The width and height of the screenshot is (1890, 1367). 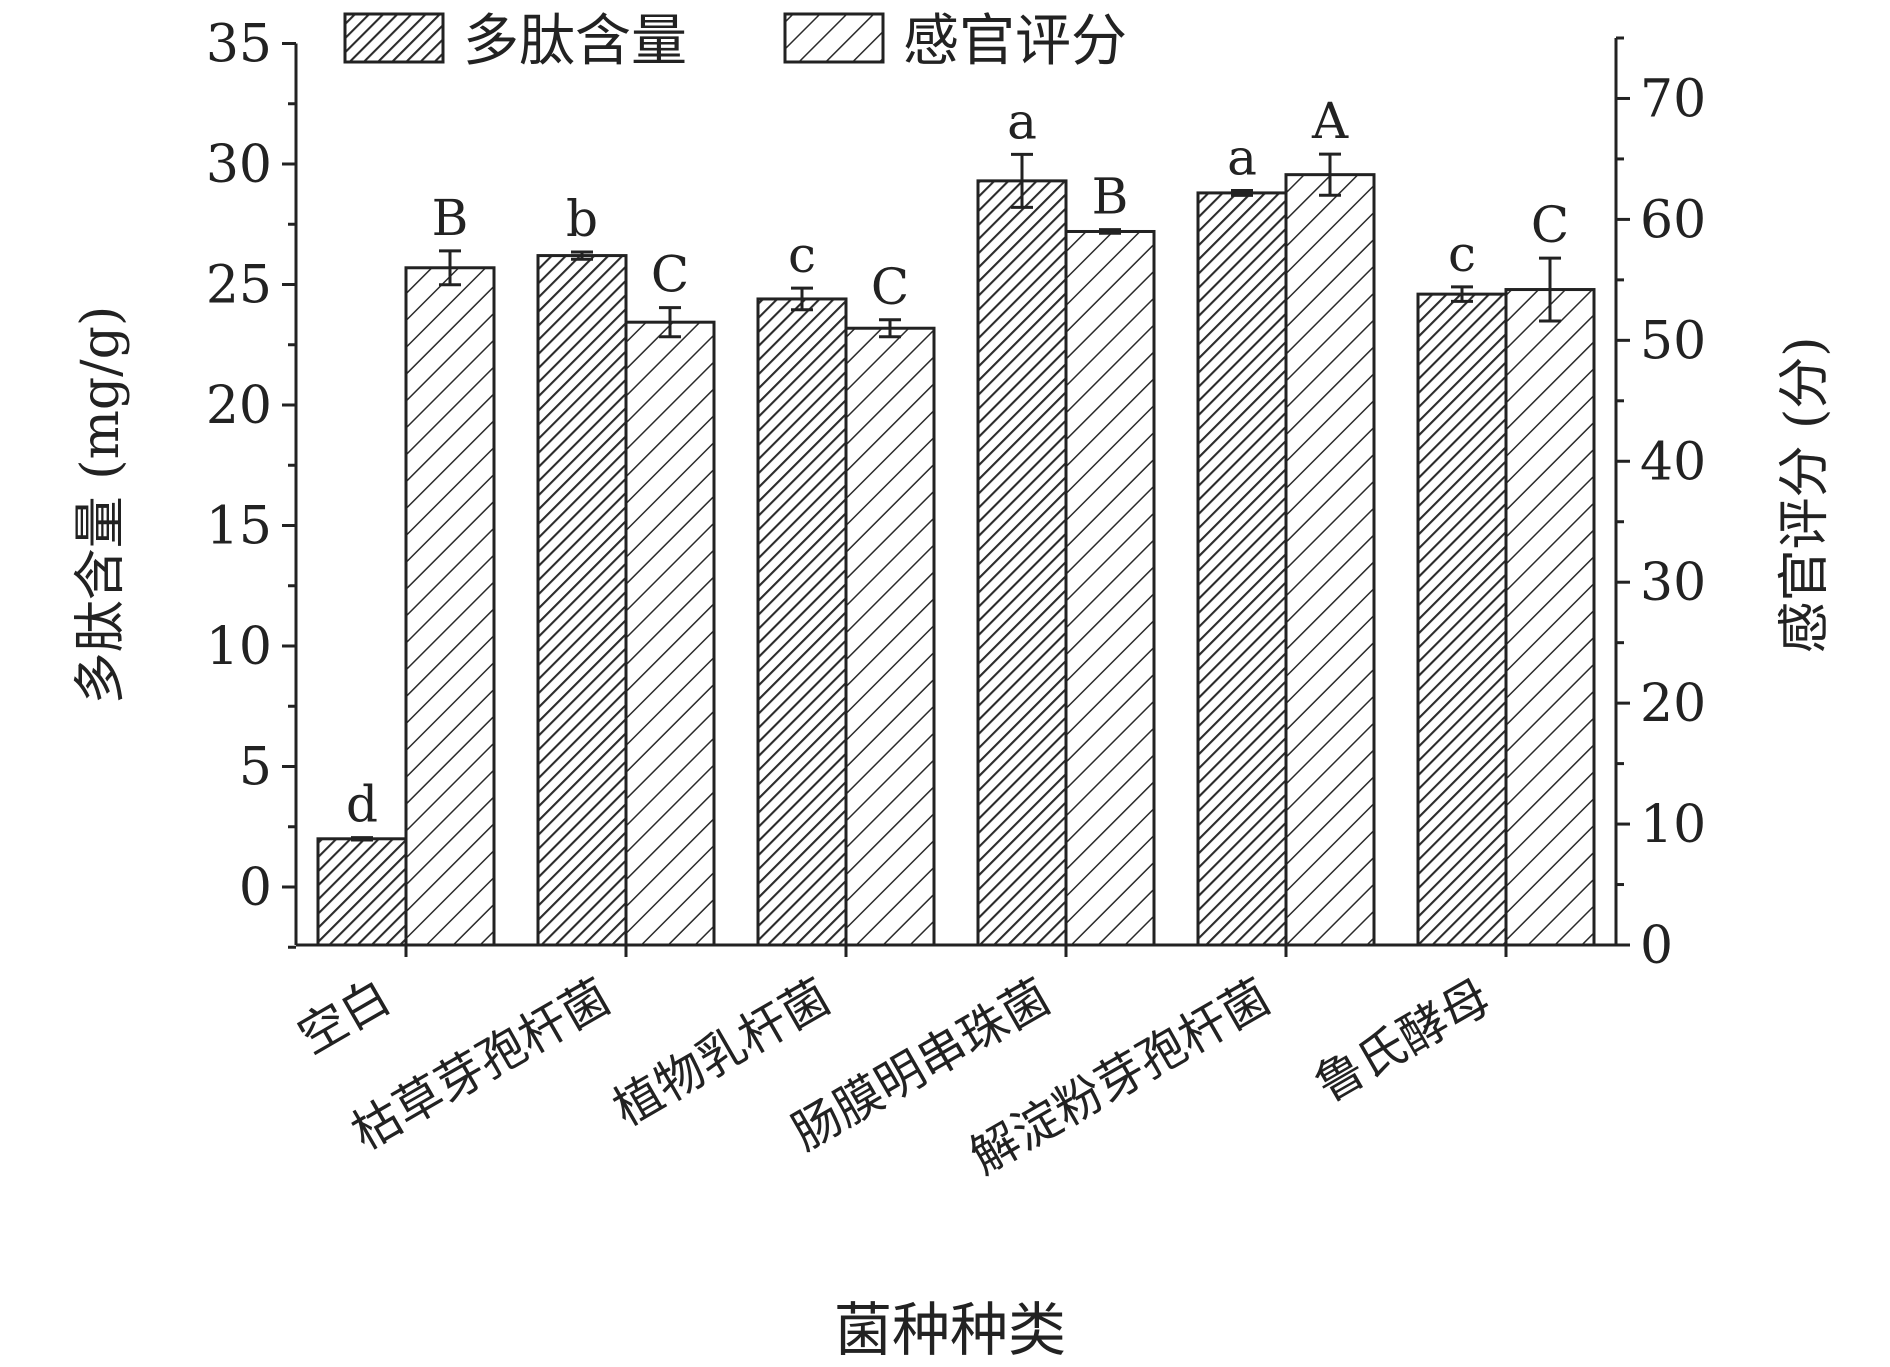 I want to click on legend-label-1: 感官评分, so click(x=1015, y=41).